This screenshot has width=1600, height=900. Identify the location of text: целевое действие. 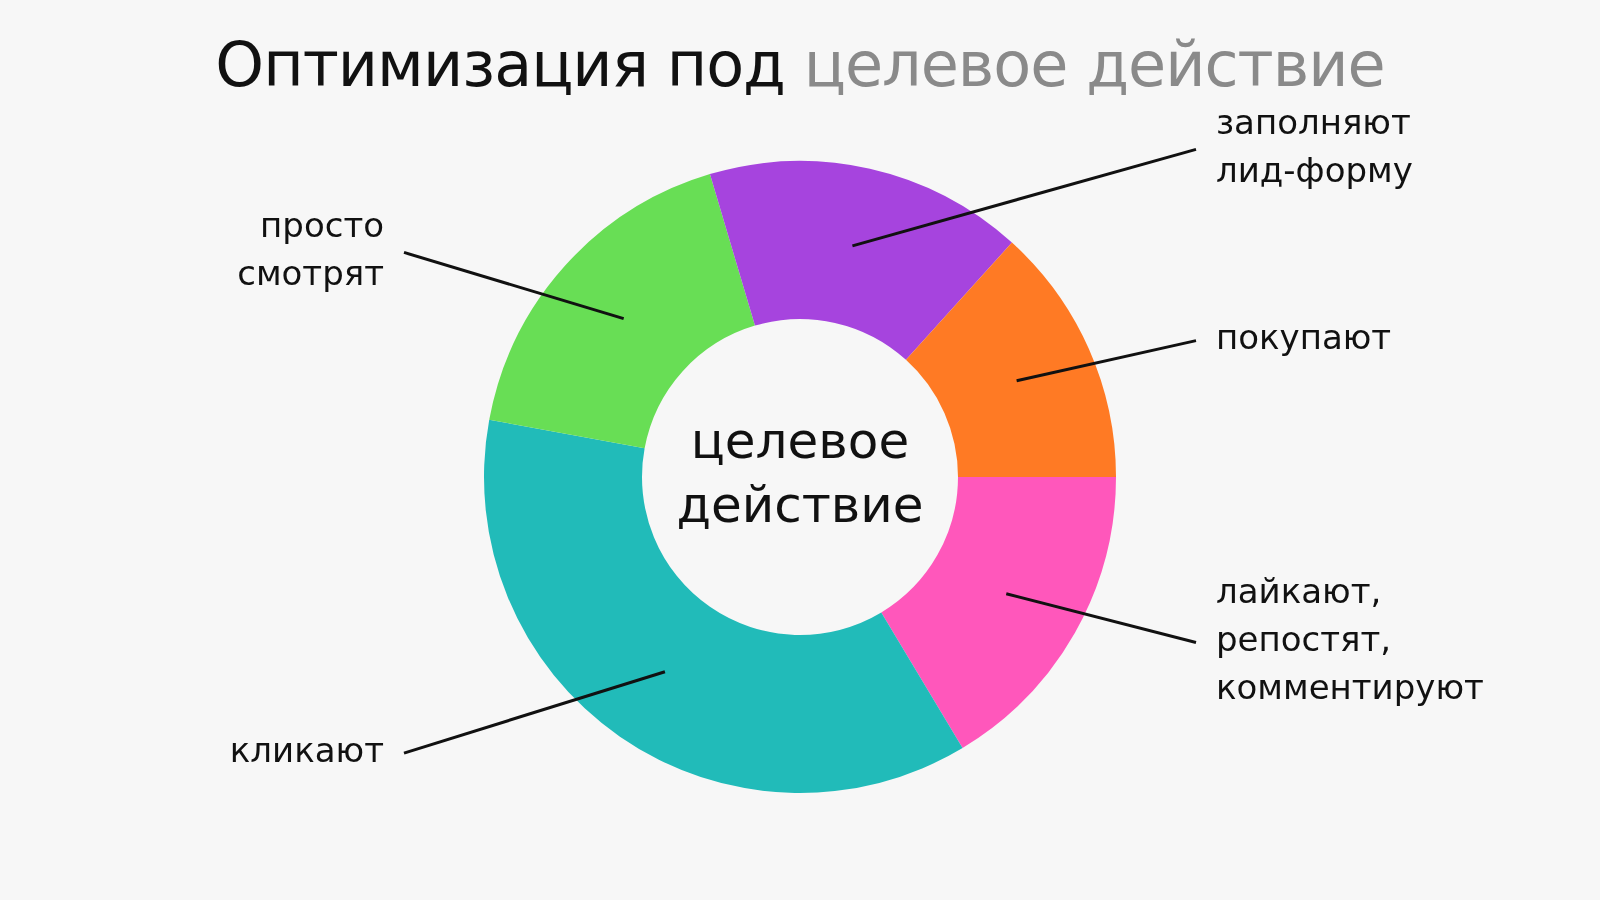
(800, 472).